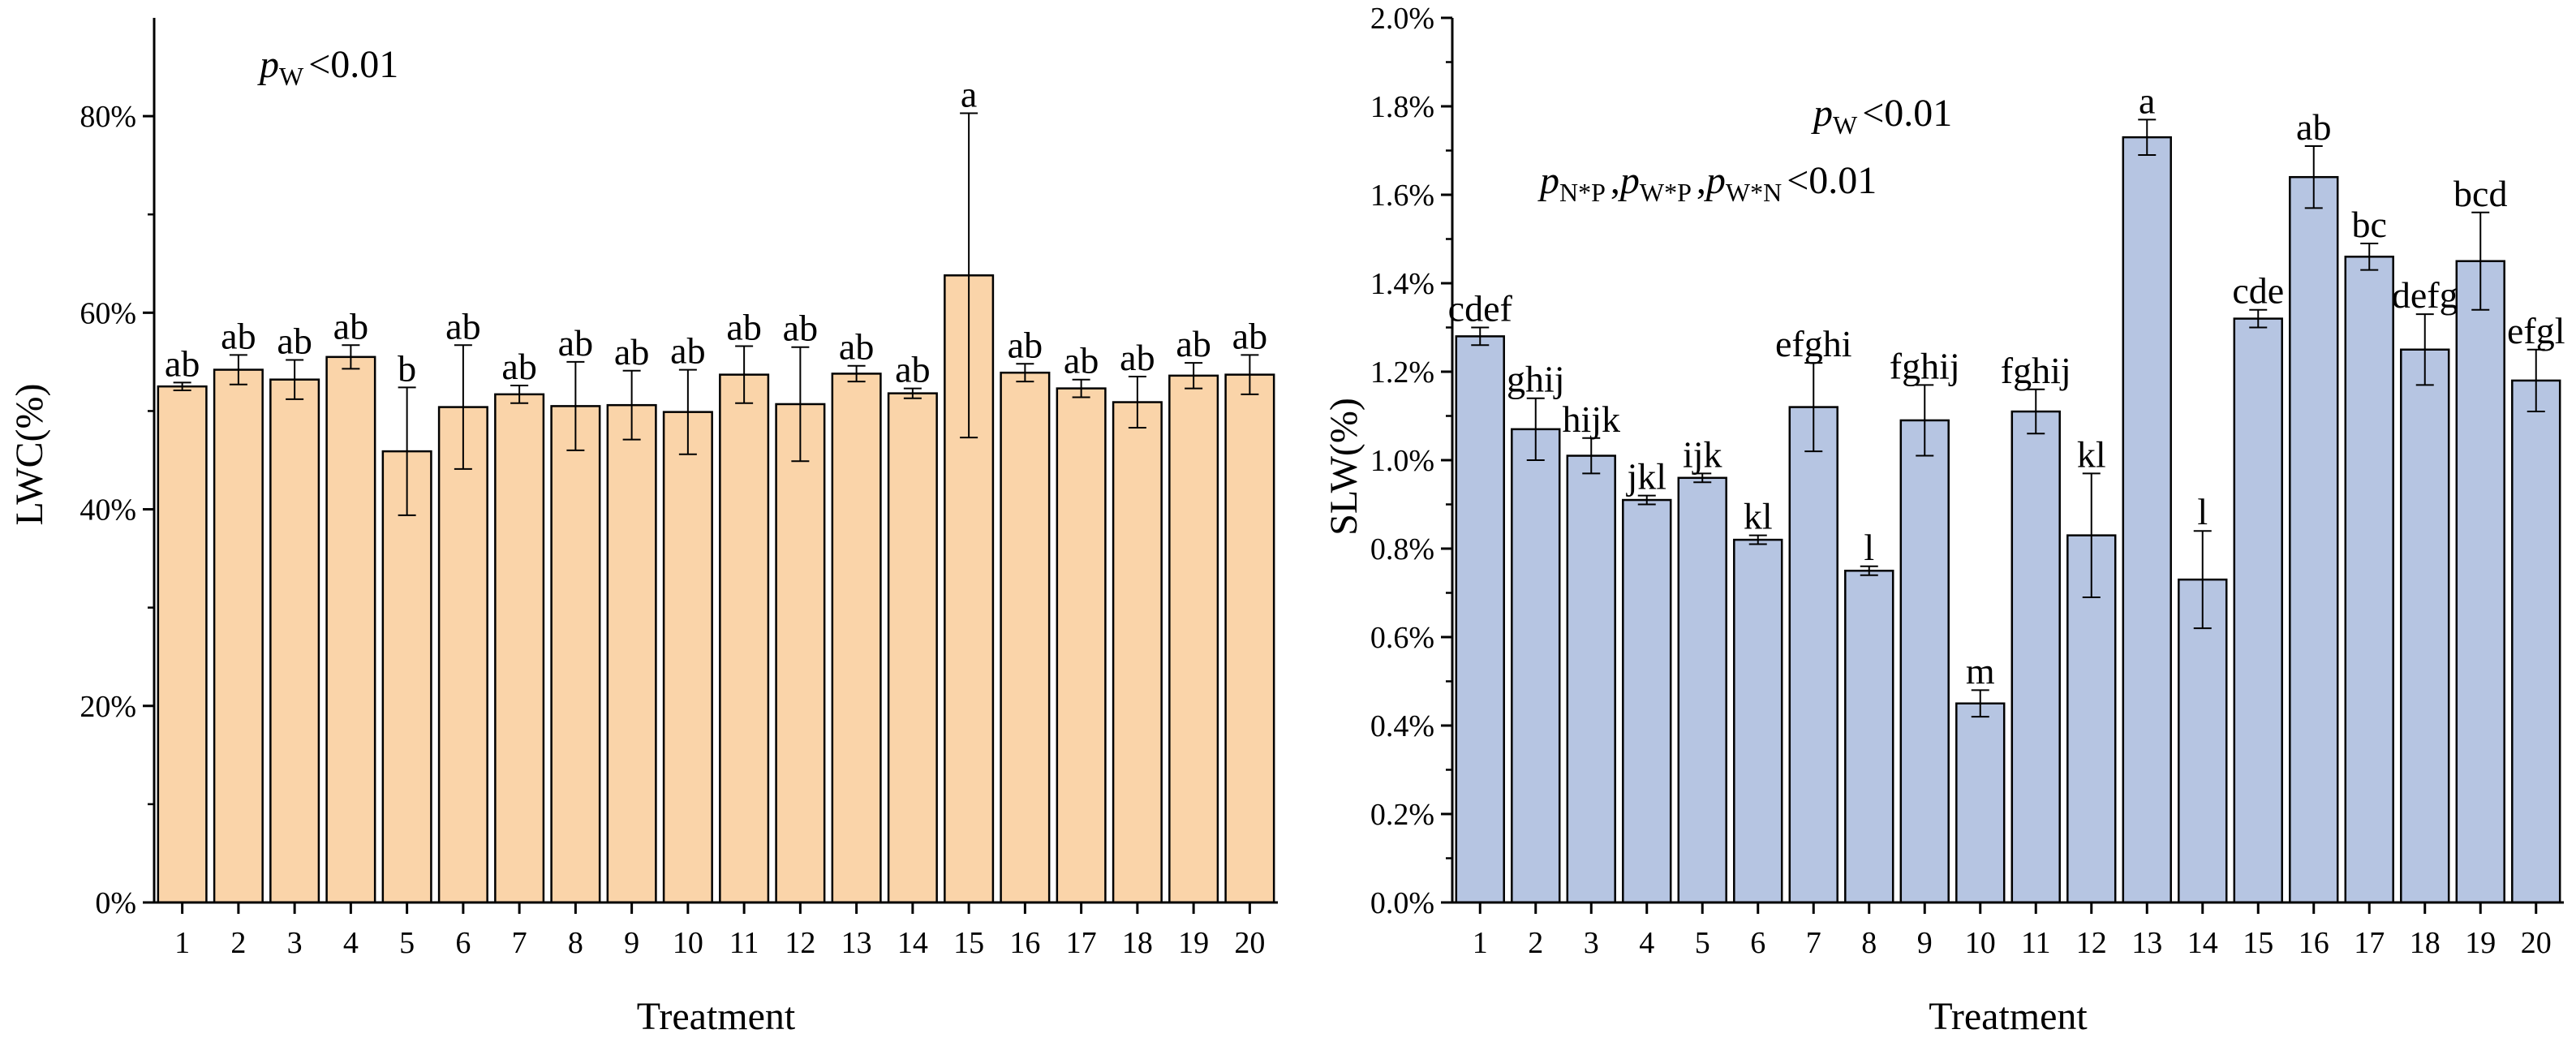 The width and height of the screenshot is (2576, 1038). What do you see at coordinates (1402, 284) in the screenshot?
I see `y-tick-label: 1.4%` at bounding box center [1402, 284].